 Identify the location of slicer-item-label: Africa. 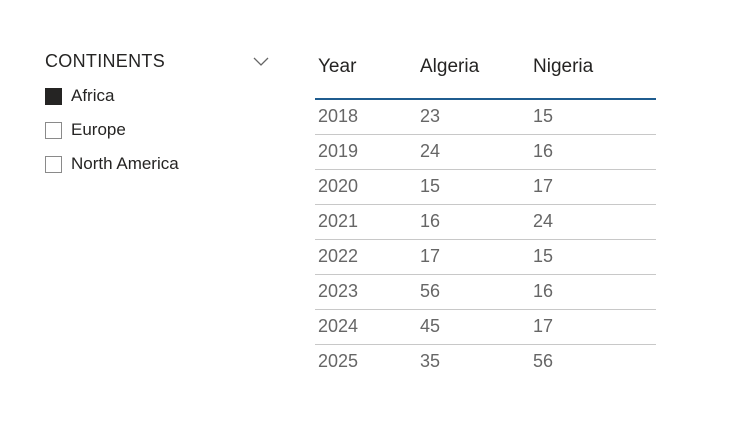
(93, 95).